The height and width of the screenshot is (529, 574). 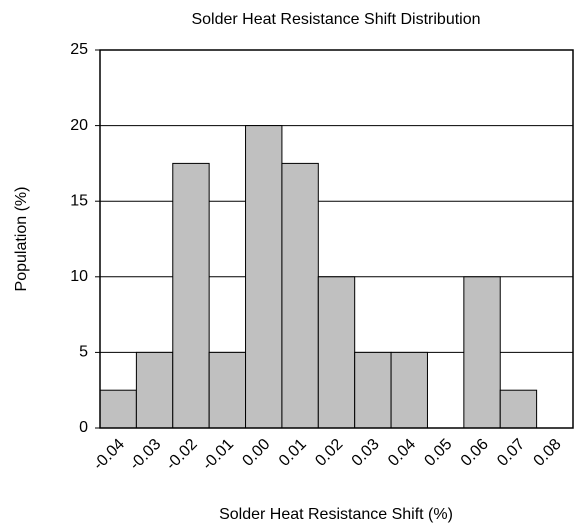 I want to click on x-tick-label: 0.07, so click(x=511, y=453).